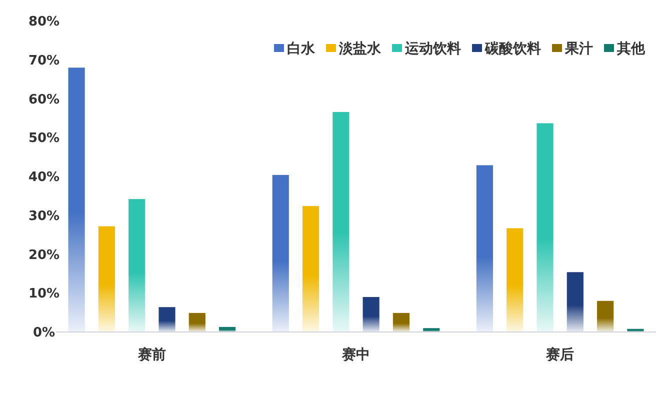 This screenshot has height=397, width=660. I want to click on y-tick-label: 70%, so click(44, 60).